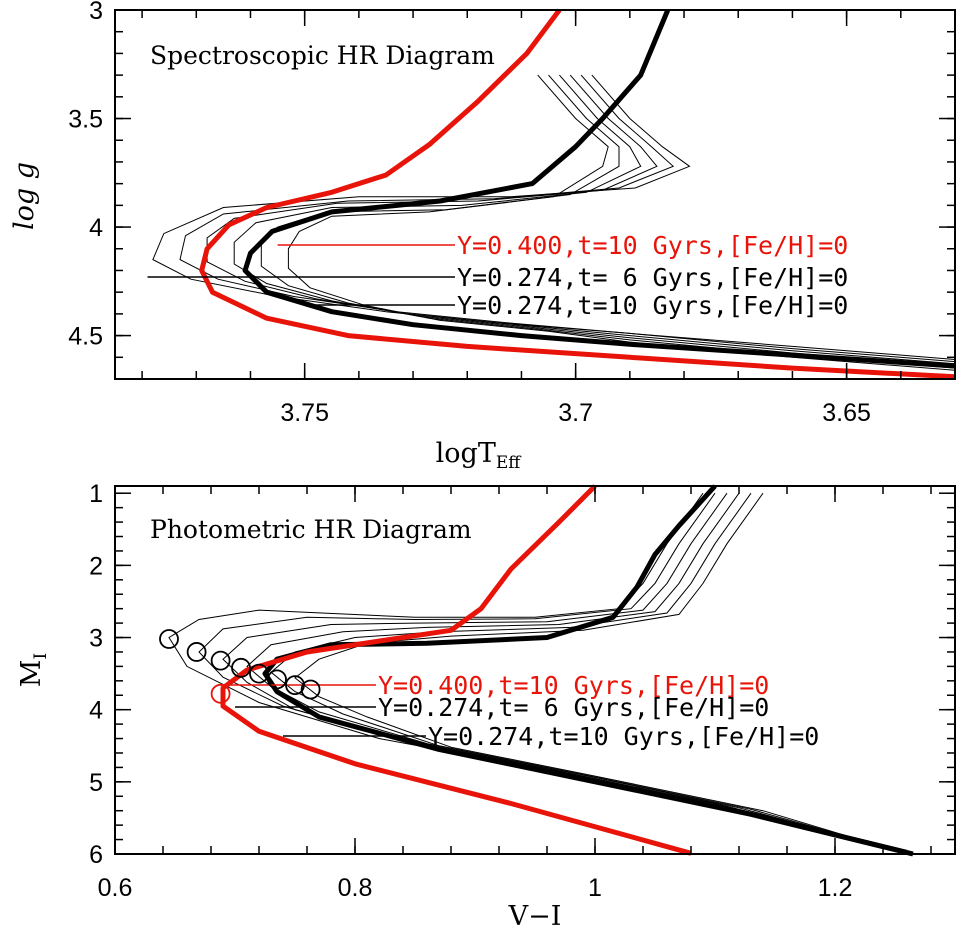  Describe the element at coordinates (595, 888) in the screenshot. I see `x-tick-label: 1` at that location.